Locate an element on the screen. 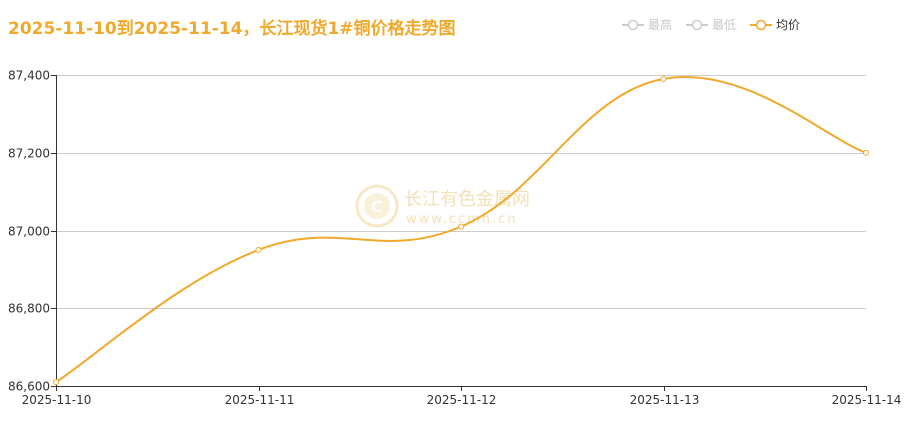  chart-legend: 最高 最低 均价 is located at coordinates (718, 24).